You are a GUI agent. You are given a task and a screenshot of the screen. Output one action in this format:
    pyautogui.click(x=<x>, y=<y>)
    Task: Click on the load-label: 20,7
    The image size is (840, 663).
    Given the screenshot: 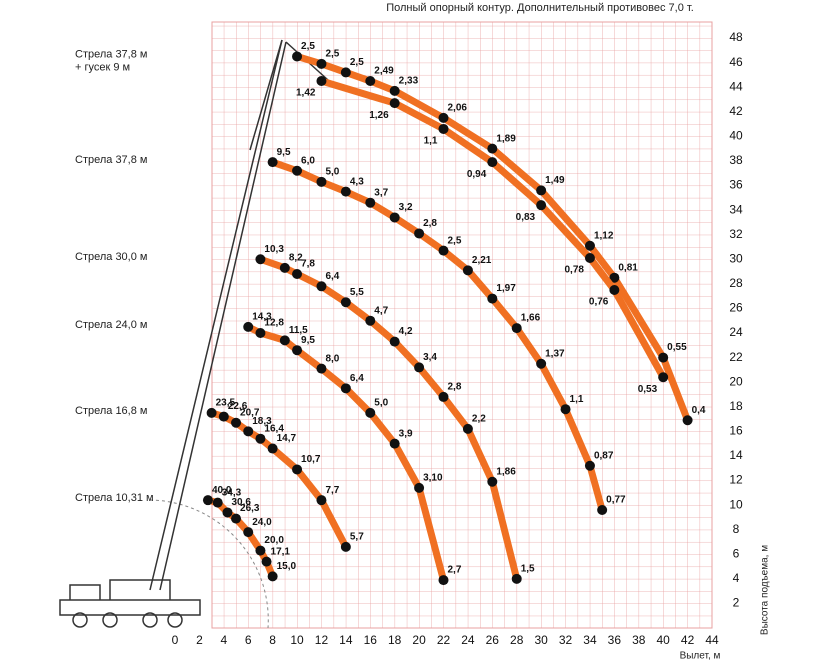 What is the action you would take?
    pyautogui.click(x=250, y=412)
    